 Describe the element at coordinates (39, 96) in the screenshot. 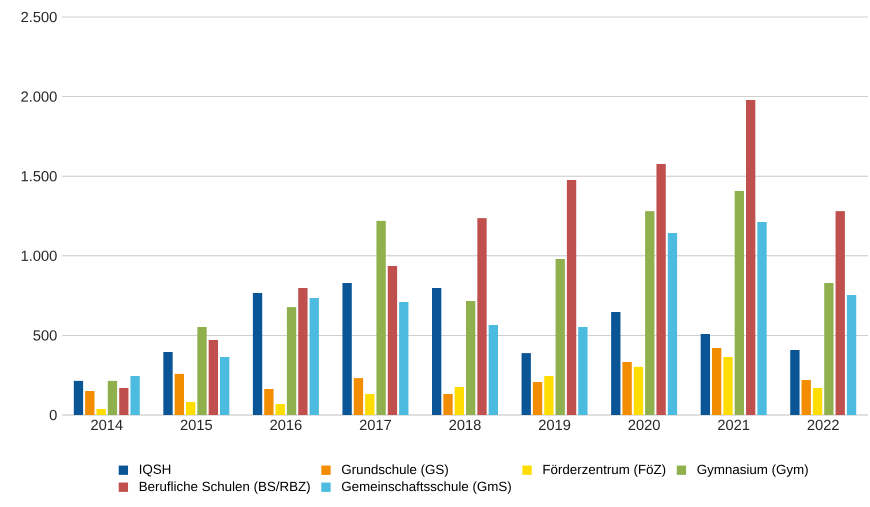

I see `y-tick-label: 2.000` at that location.